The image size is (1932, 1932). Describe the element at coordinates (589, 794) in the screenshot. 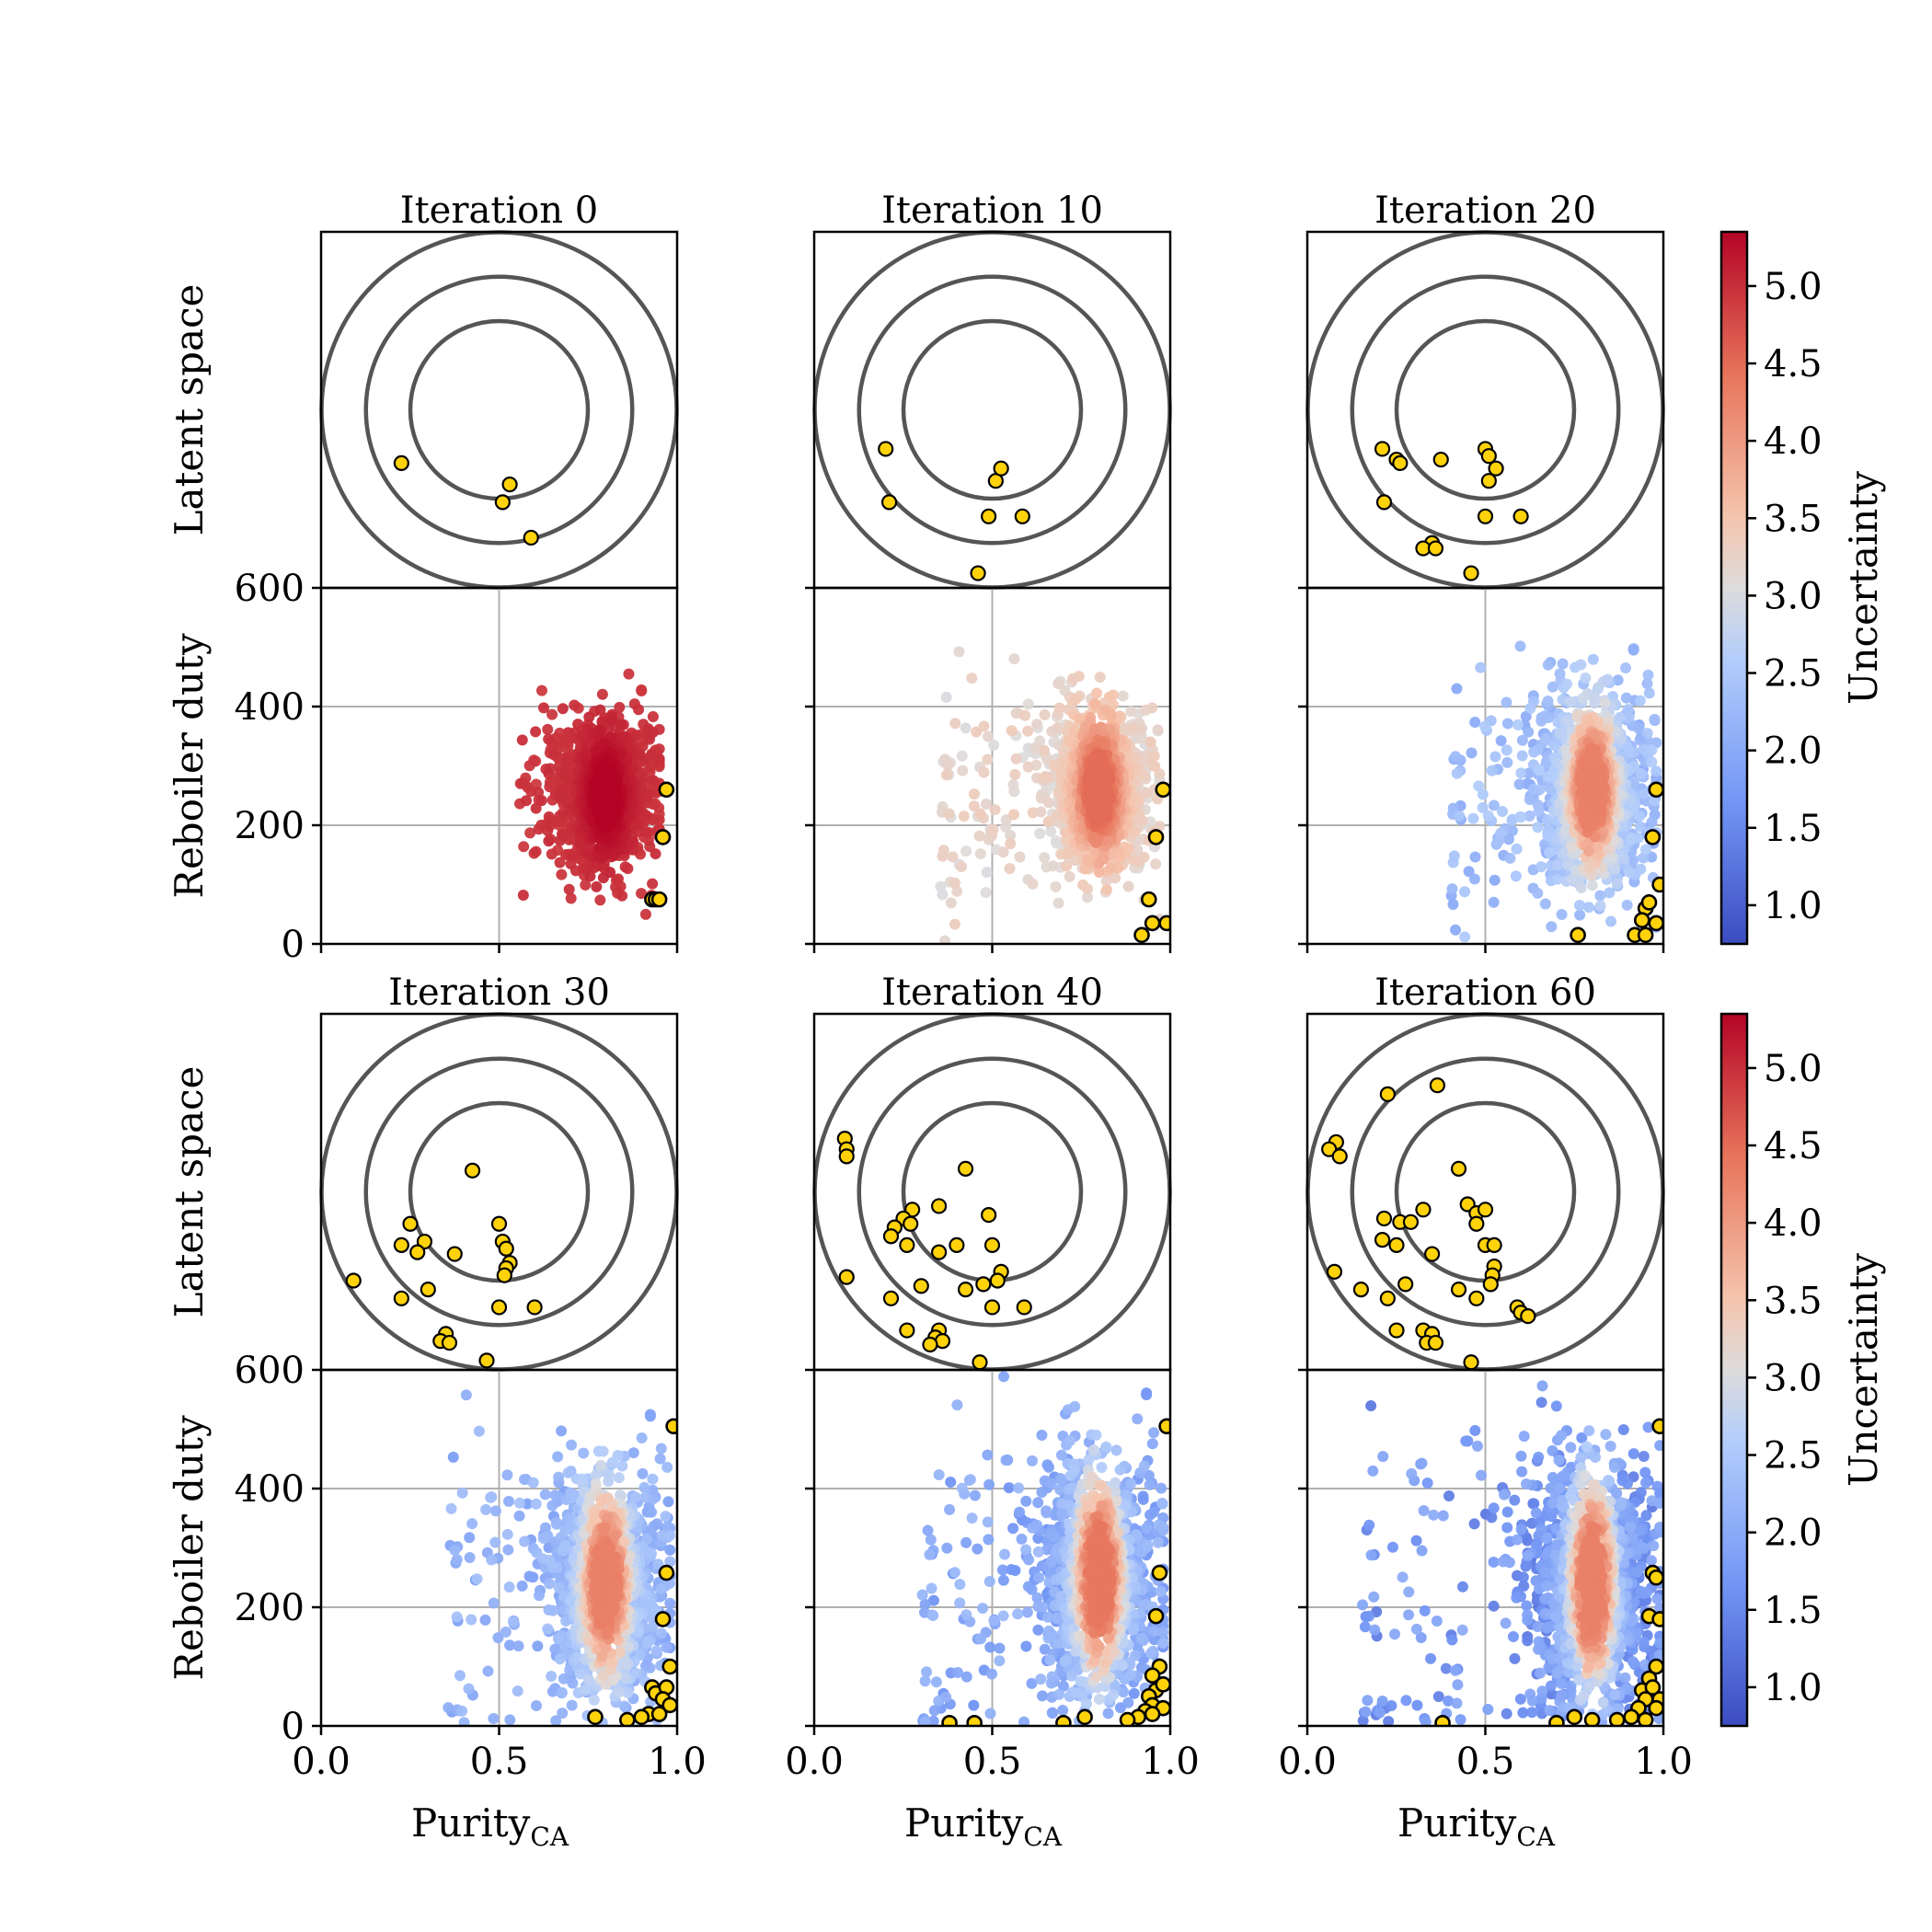

I see `candidate-cloud` at that location.